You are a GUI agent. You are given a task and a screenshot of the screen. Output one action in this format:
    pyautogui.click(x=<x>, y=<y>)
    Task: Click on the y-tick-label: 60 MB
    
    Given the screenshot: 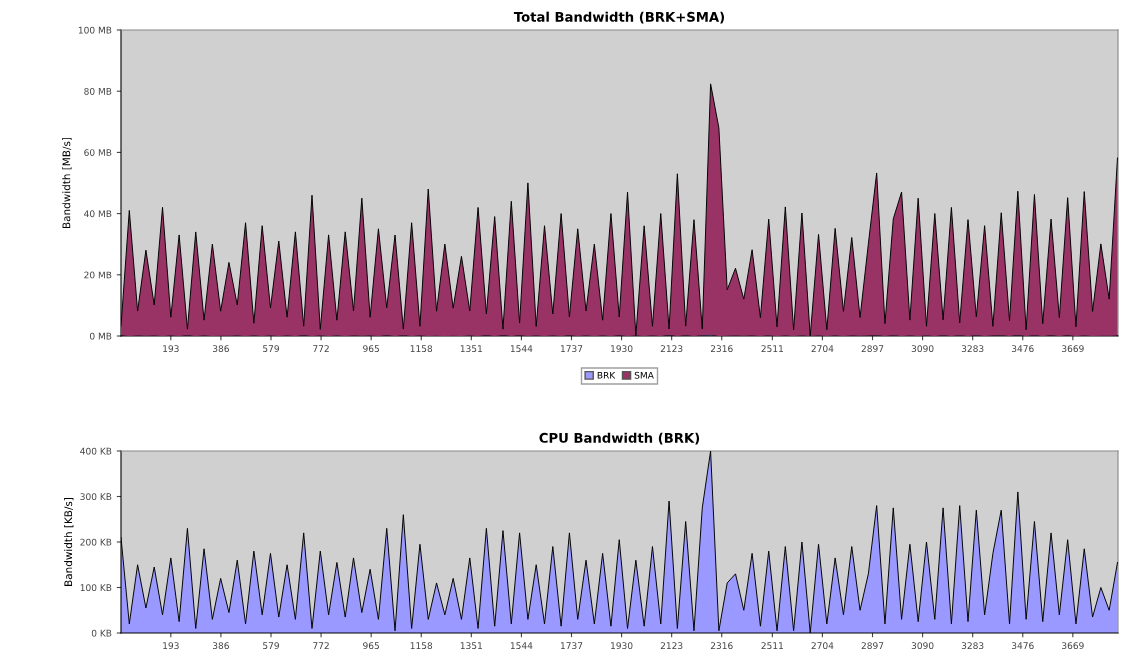 What is the action you would take?
    pyautogui.click(x=98, y=152)
    